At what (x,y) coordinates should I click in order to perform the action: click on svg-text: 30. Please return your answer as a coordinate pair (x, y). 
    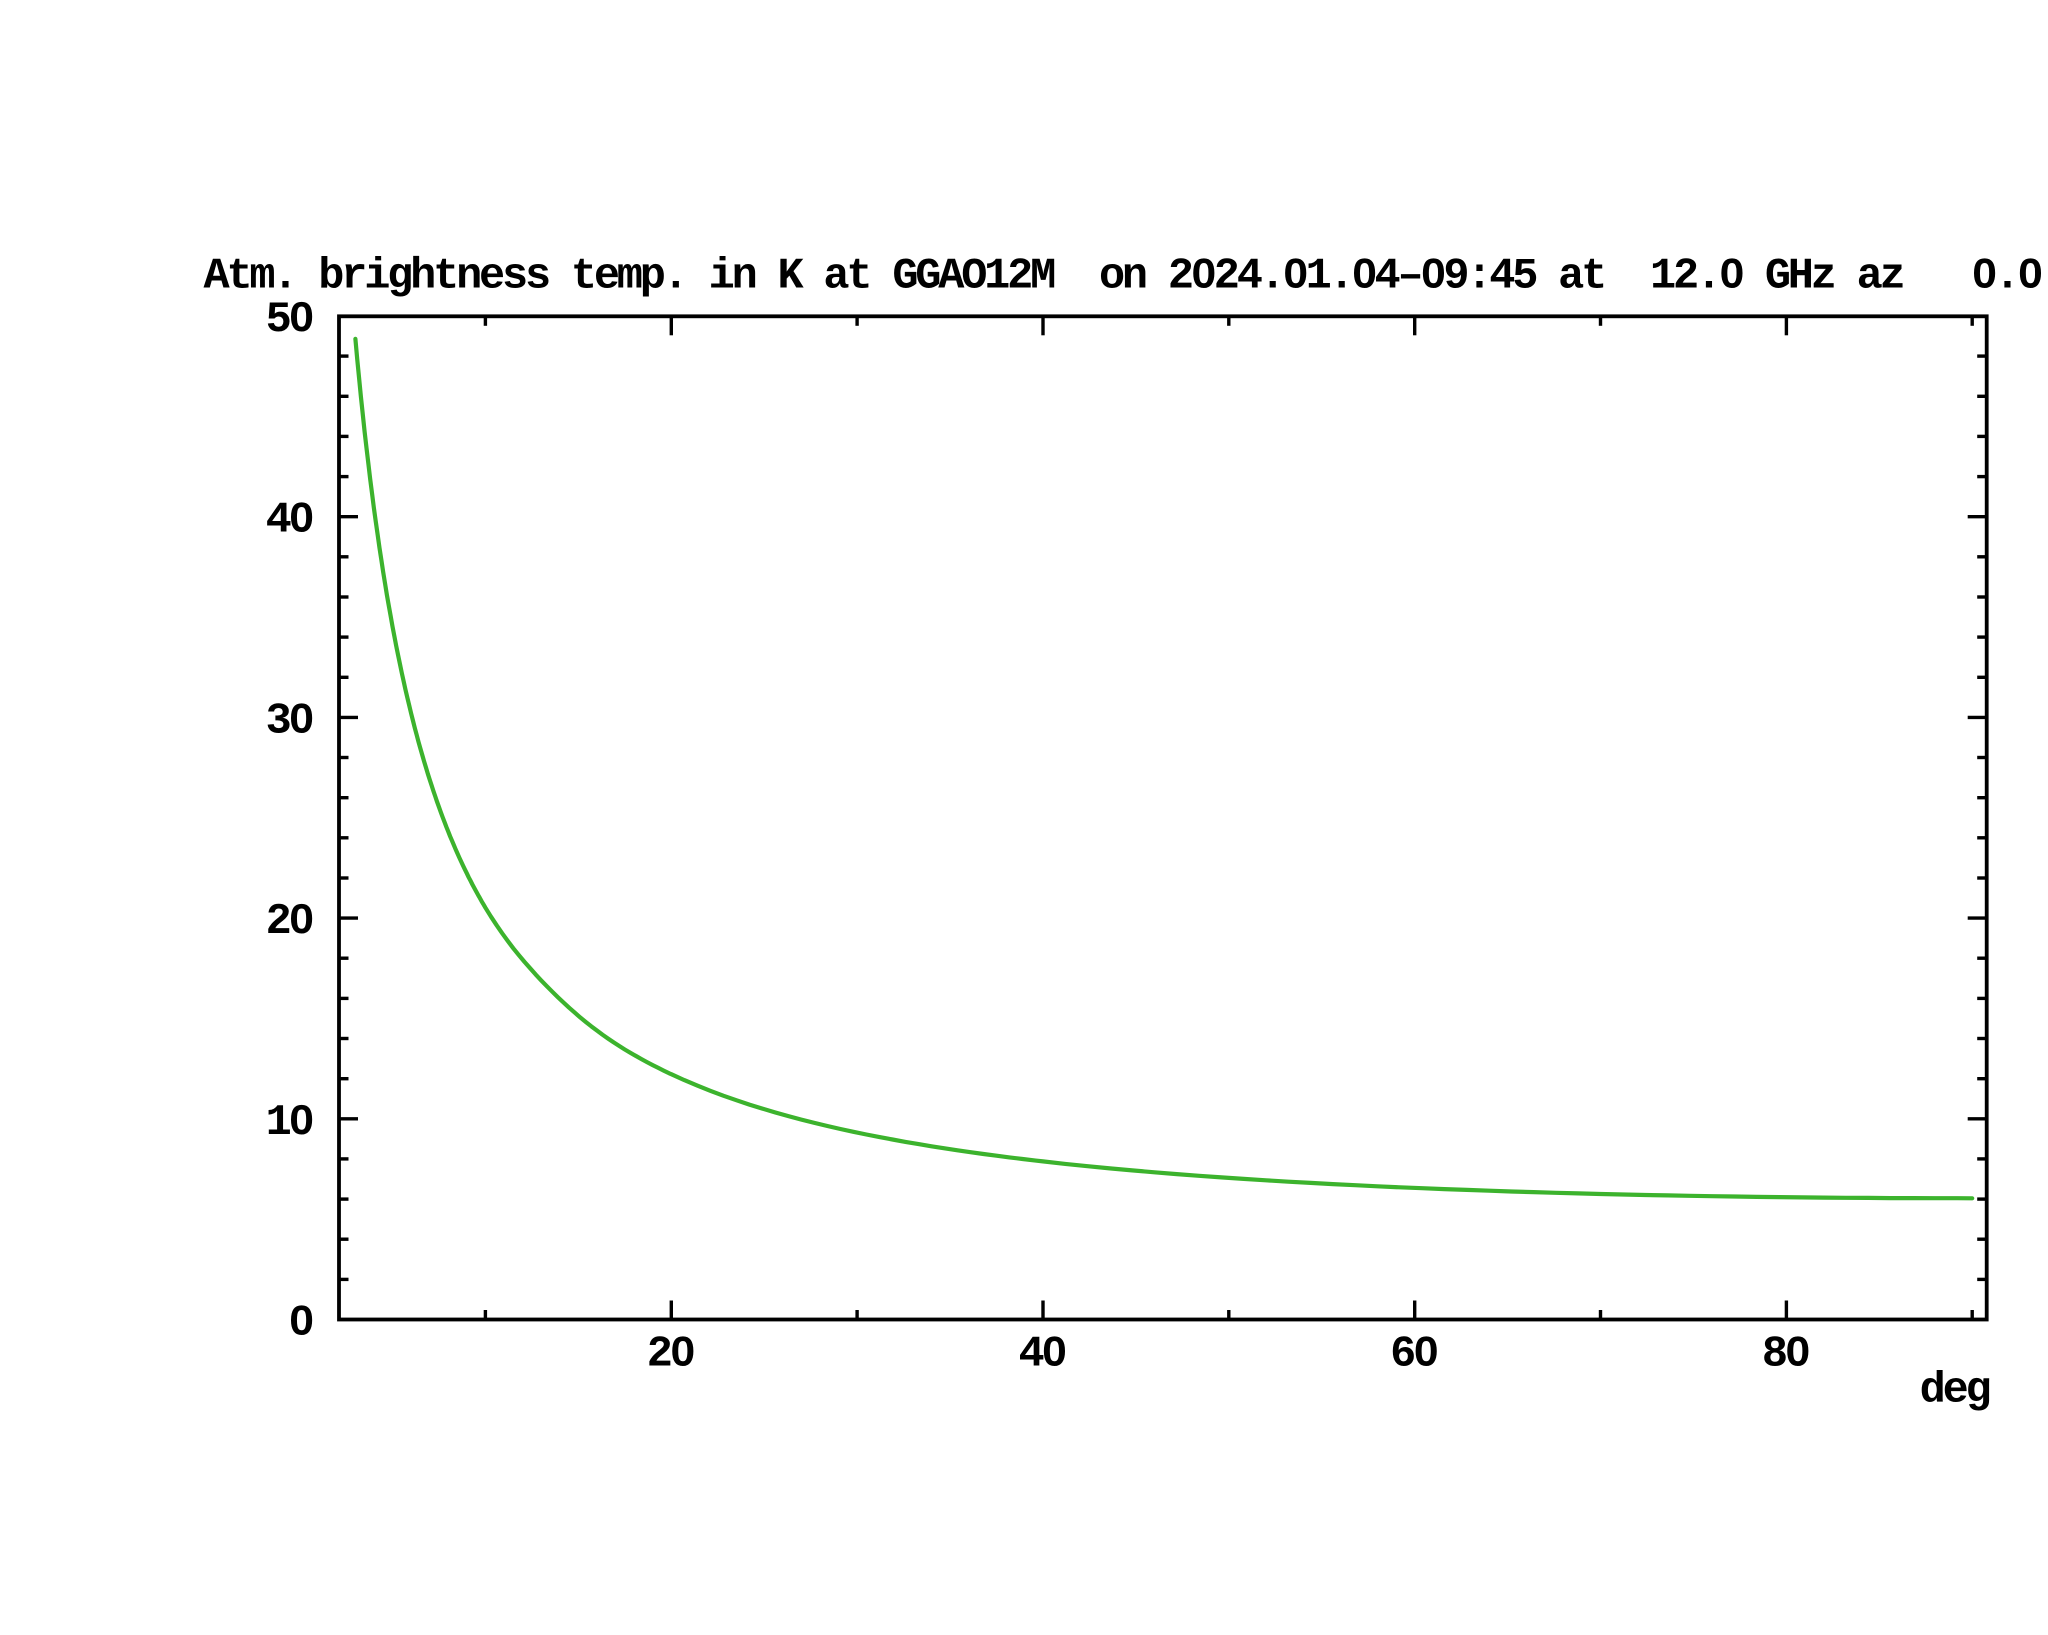
    Looking at the image, I should click on (289, 721).